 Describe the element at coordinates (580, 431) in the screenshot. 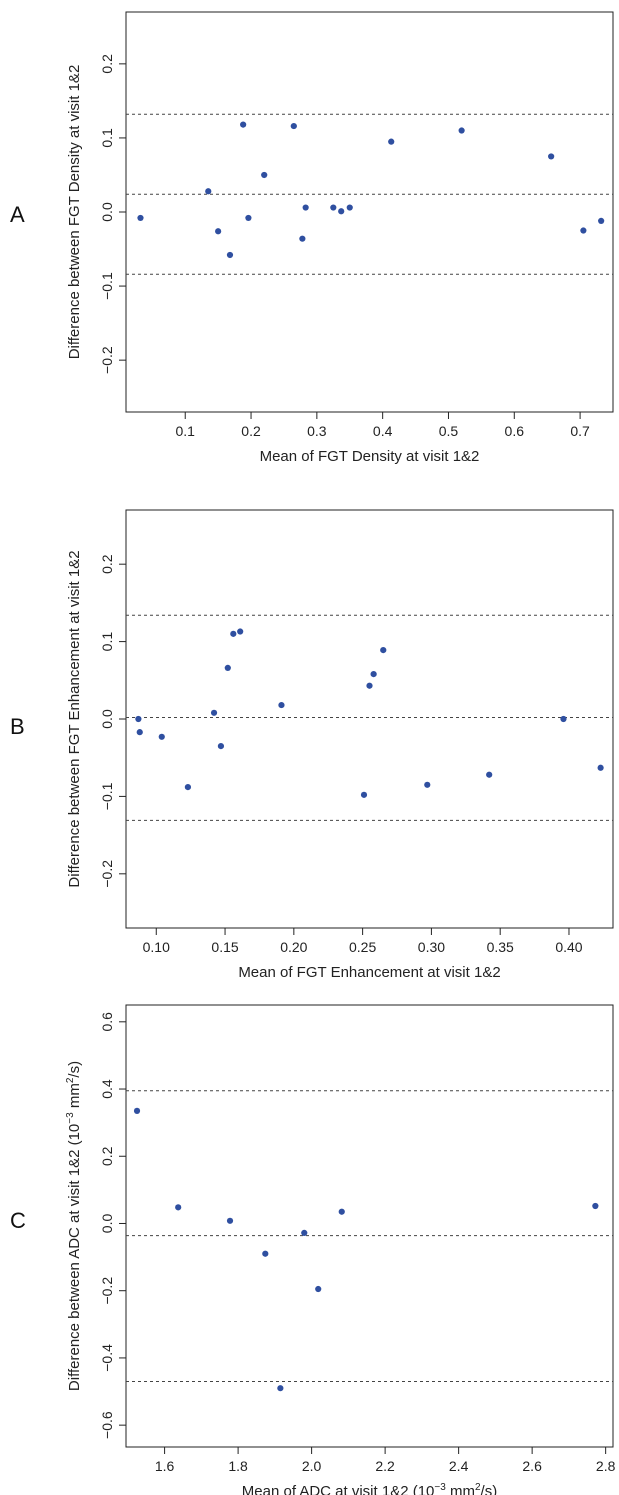

I see `x-tick-label: 0.7` at that location.